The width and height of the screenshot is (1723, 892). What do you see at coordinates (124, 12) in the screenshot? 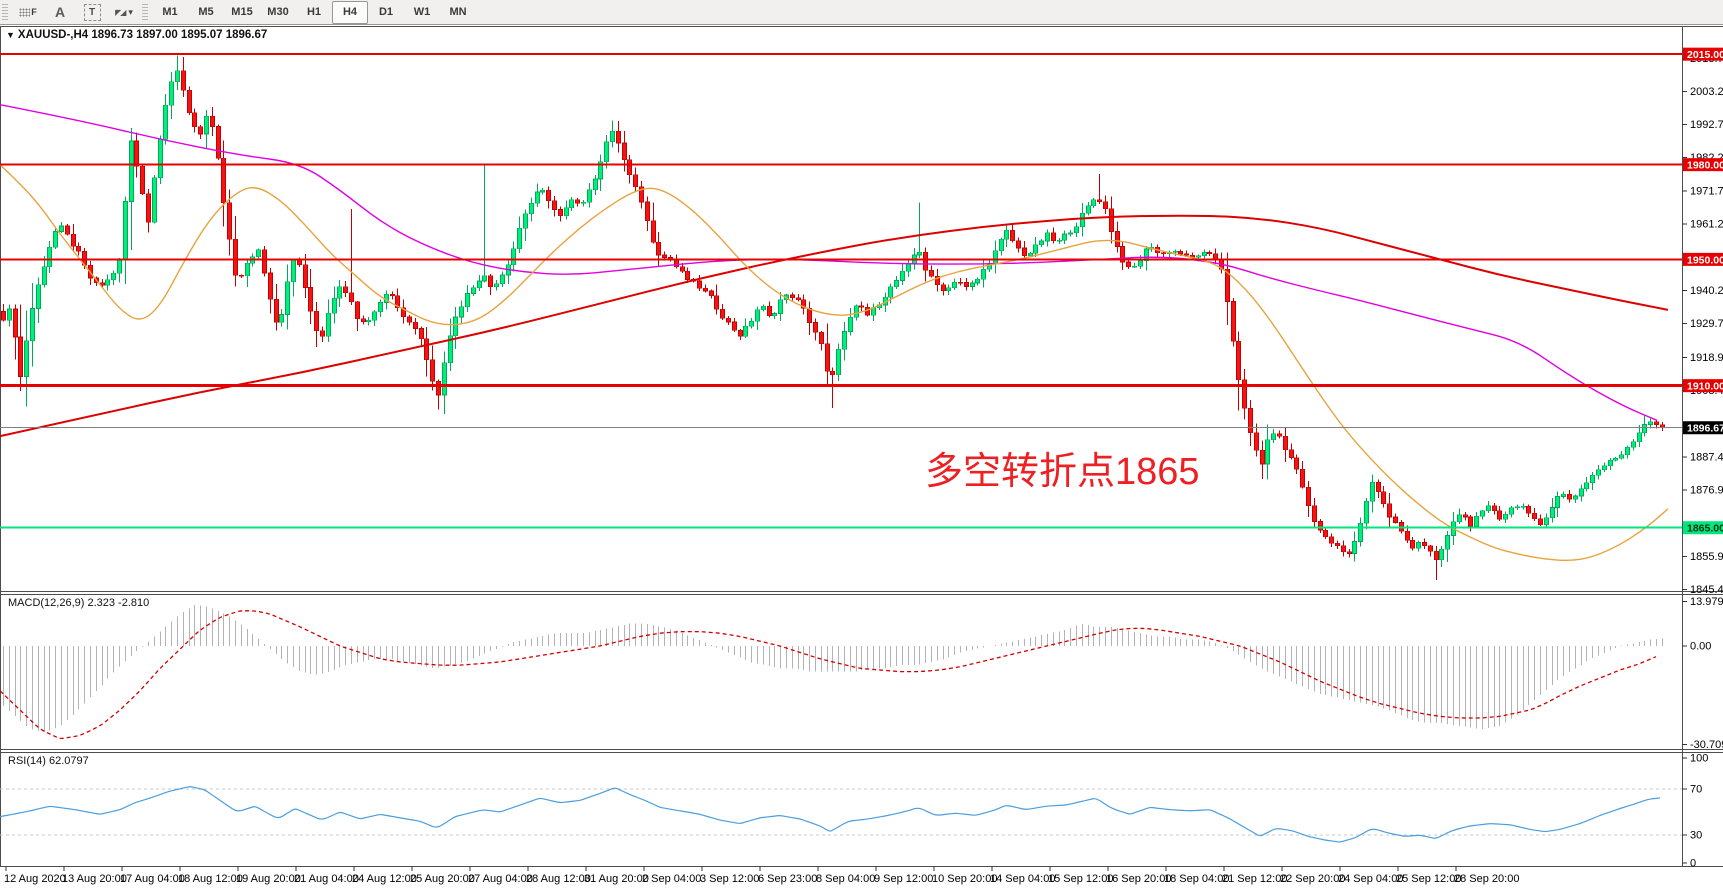
I see `arrow-tools-icon: ◤◢ ▾` at bounding box center [124, 12].